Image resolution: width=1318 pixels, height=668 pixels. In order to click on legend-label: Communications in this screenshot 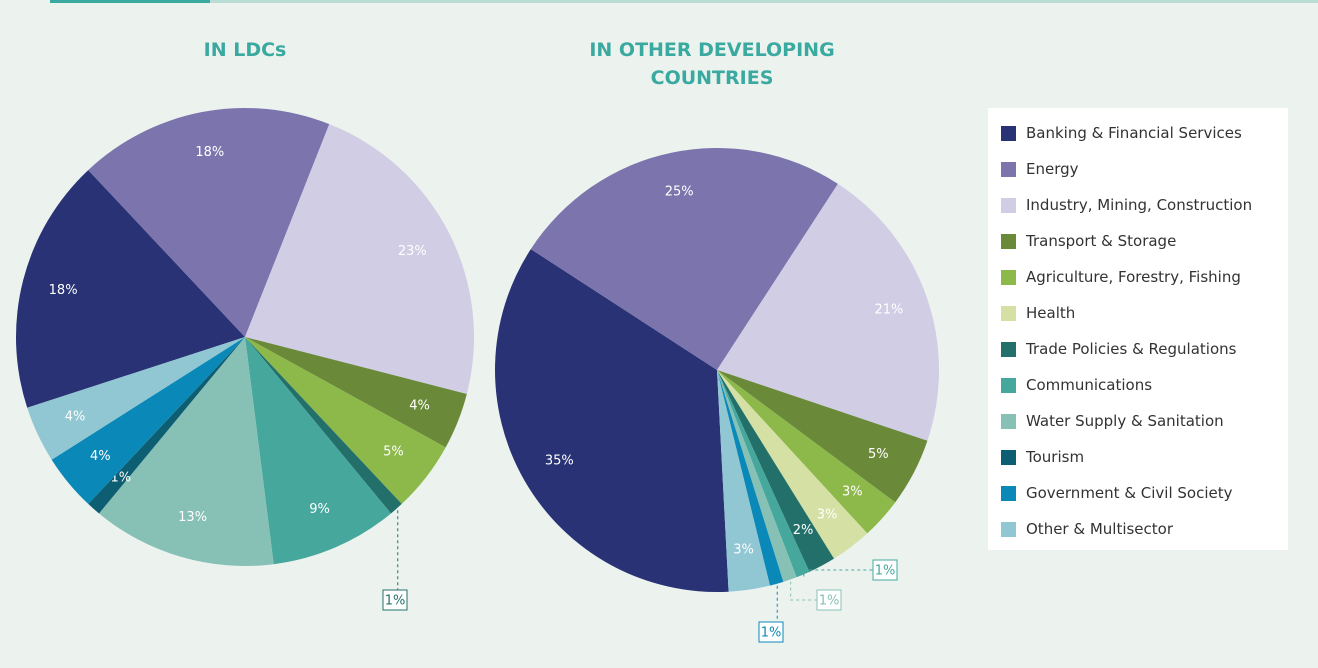, I will do `click(1089, 385)`.